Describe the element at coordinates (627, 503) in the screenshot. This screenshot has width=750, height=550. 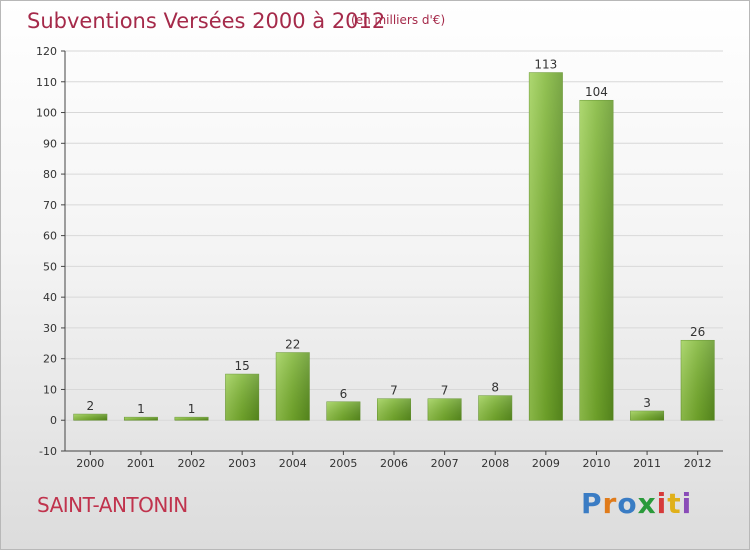
I see `logo-letter: o` at that location.